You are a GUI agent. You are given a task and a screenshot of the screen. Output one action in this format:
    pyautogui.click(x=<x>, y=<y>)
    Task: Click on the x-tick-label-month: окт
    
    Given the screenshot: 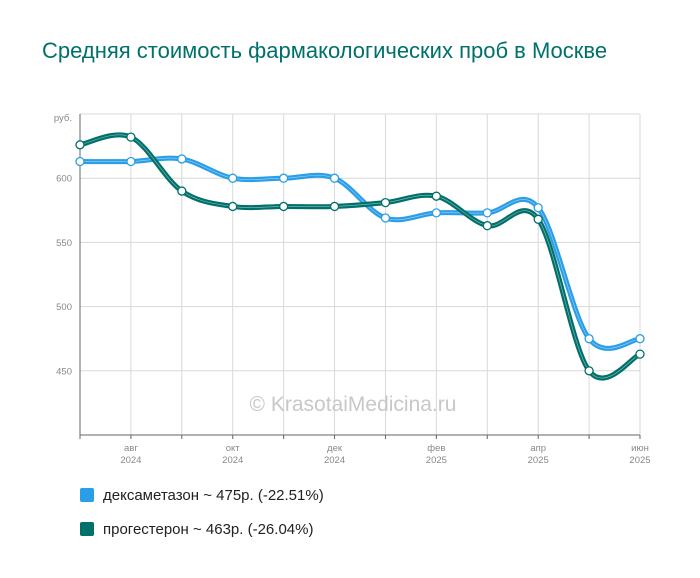 What is the action you would take?
    pyautogui.click(x=233, y=448)
    